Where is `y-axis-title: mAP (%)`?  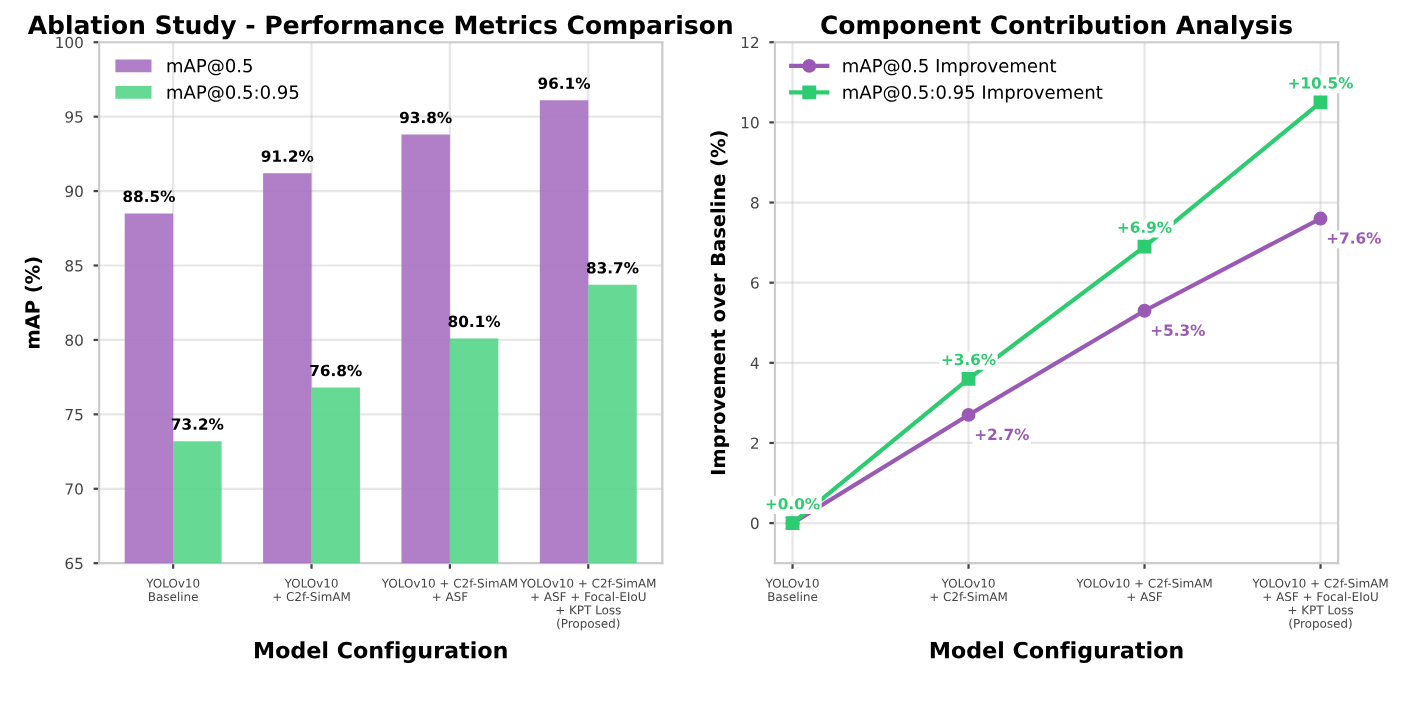
y-axis-title: mAP (%) is located at coordinates (33, 302).